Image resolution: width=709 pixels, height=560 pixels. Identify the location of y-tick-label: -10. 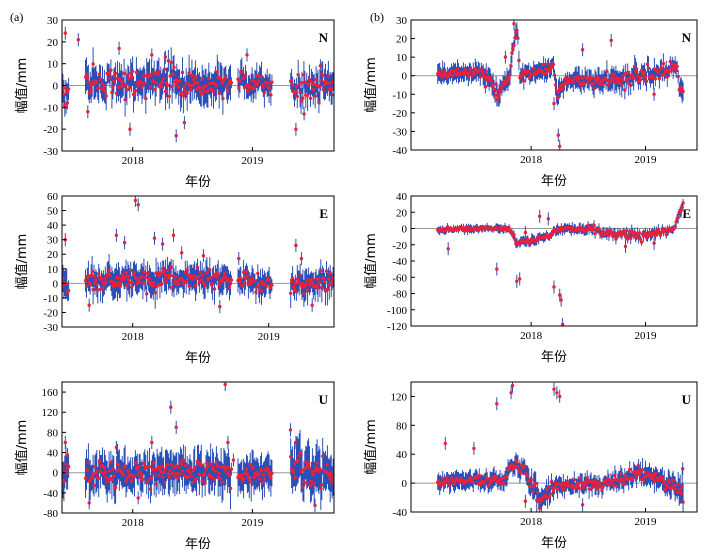
(50, 299).